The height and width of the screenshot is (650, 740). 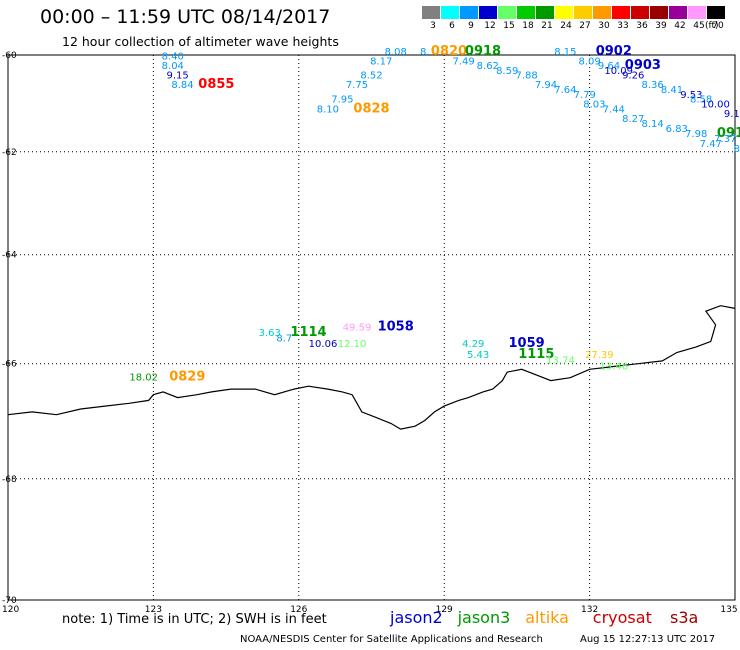 What do you see at coordinates (342, 100) in the screenshot?
I see `wave-height-label: 7.95` at bounding box center [342, 100].